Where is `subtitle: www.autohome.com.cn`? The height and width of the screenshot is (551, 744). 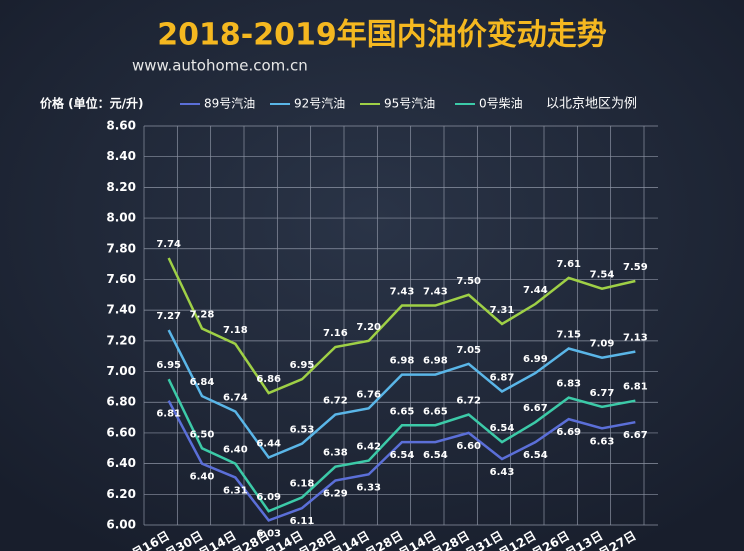 subtitle: www.autohome.com.cn is located at coordinates (220, 66).